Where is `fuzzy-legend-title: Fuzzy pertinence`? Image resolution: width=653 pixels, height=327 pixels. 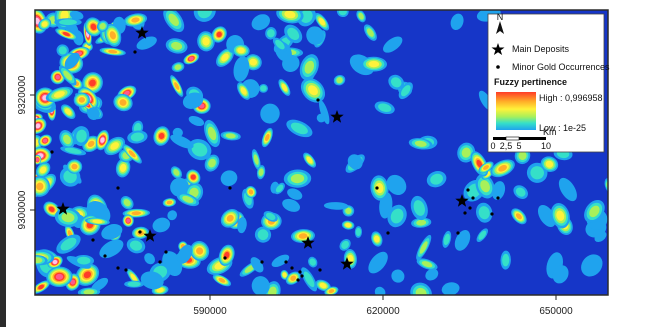
fuzzy-legend-title: Fuzzy pertinence is located at coordinates (530, 82).